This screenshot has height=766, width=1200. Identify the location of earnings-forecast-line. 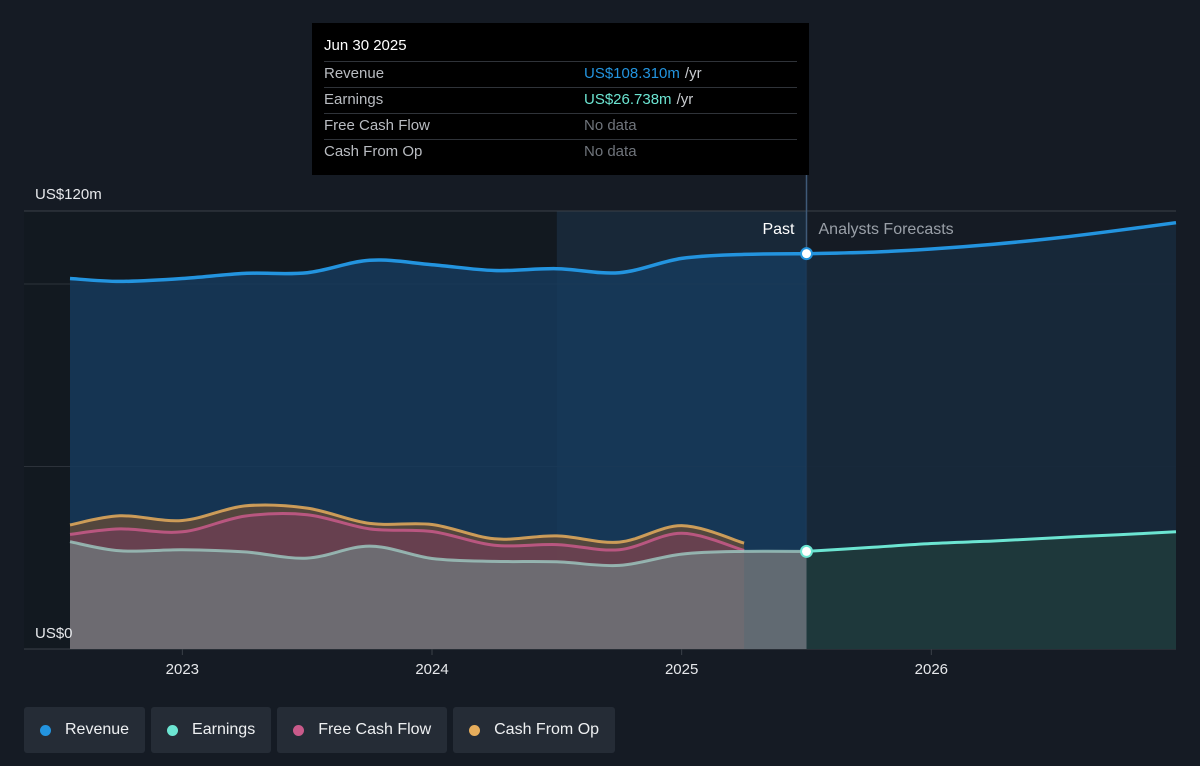
(991, 541).